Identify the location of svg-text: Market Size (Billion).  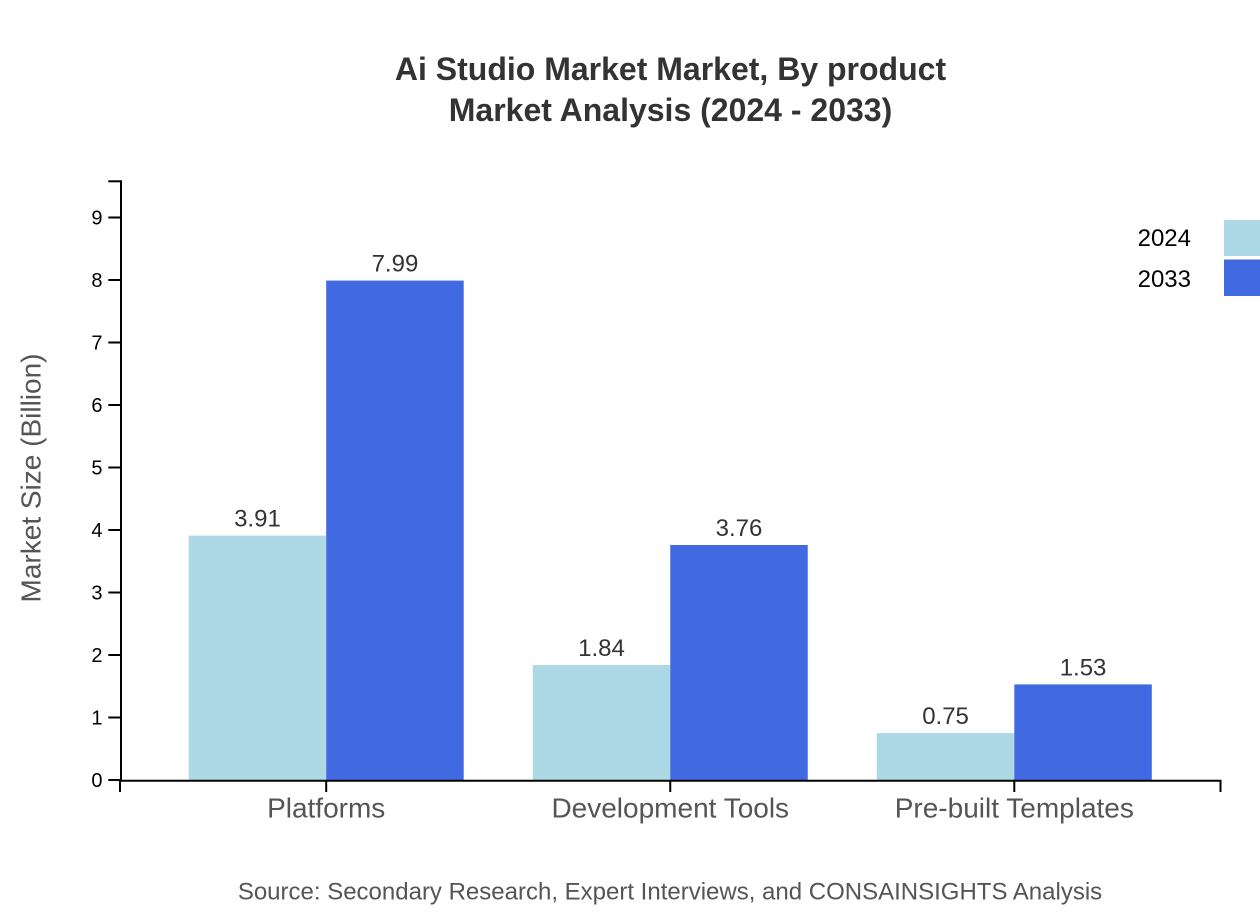
(31, 478).